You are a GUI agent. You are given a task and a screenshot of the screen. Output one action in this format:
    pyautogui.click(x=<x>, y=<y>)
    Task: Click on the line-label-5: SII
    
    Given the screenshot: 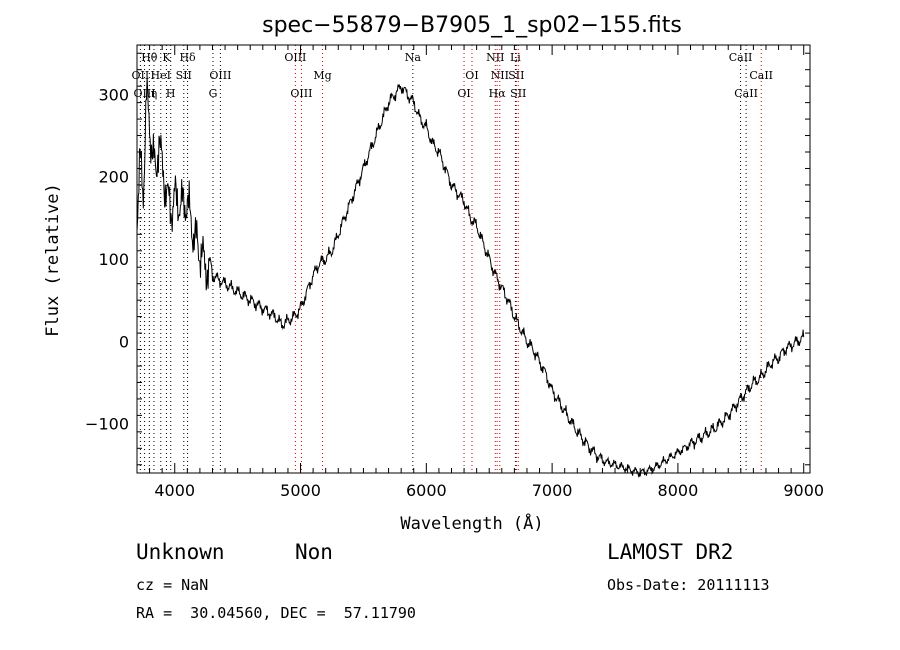 What is the action you would take?
    pyautogui.click(x=184, y=75)
    